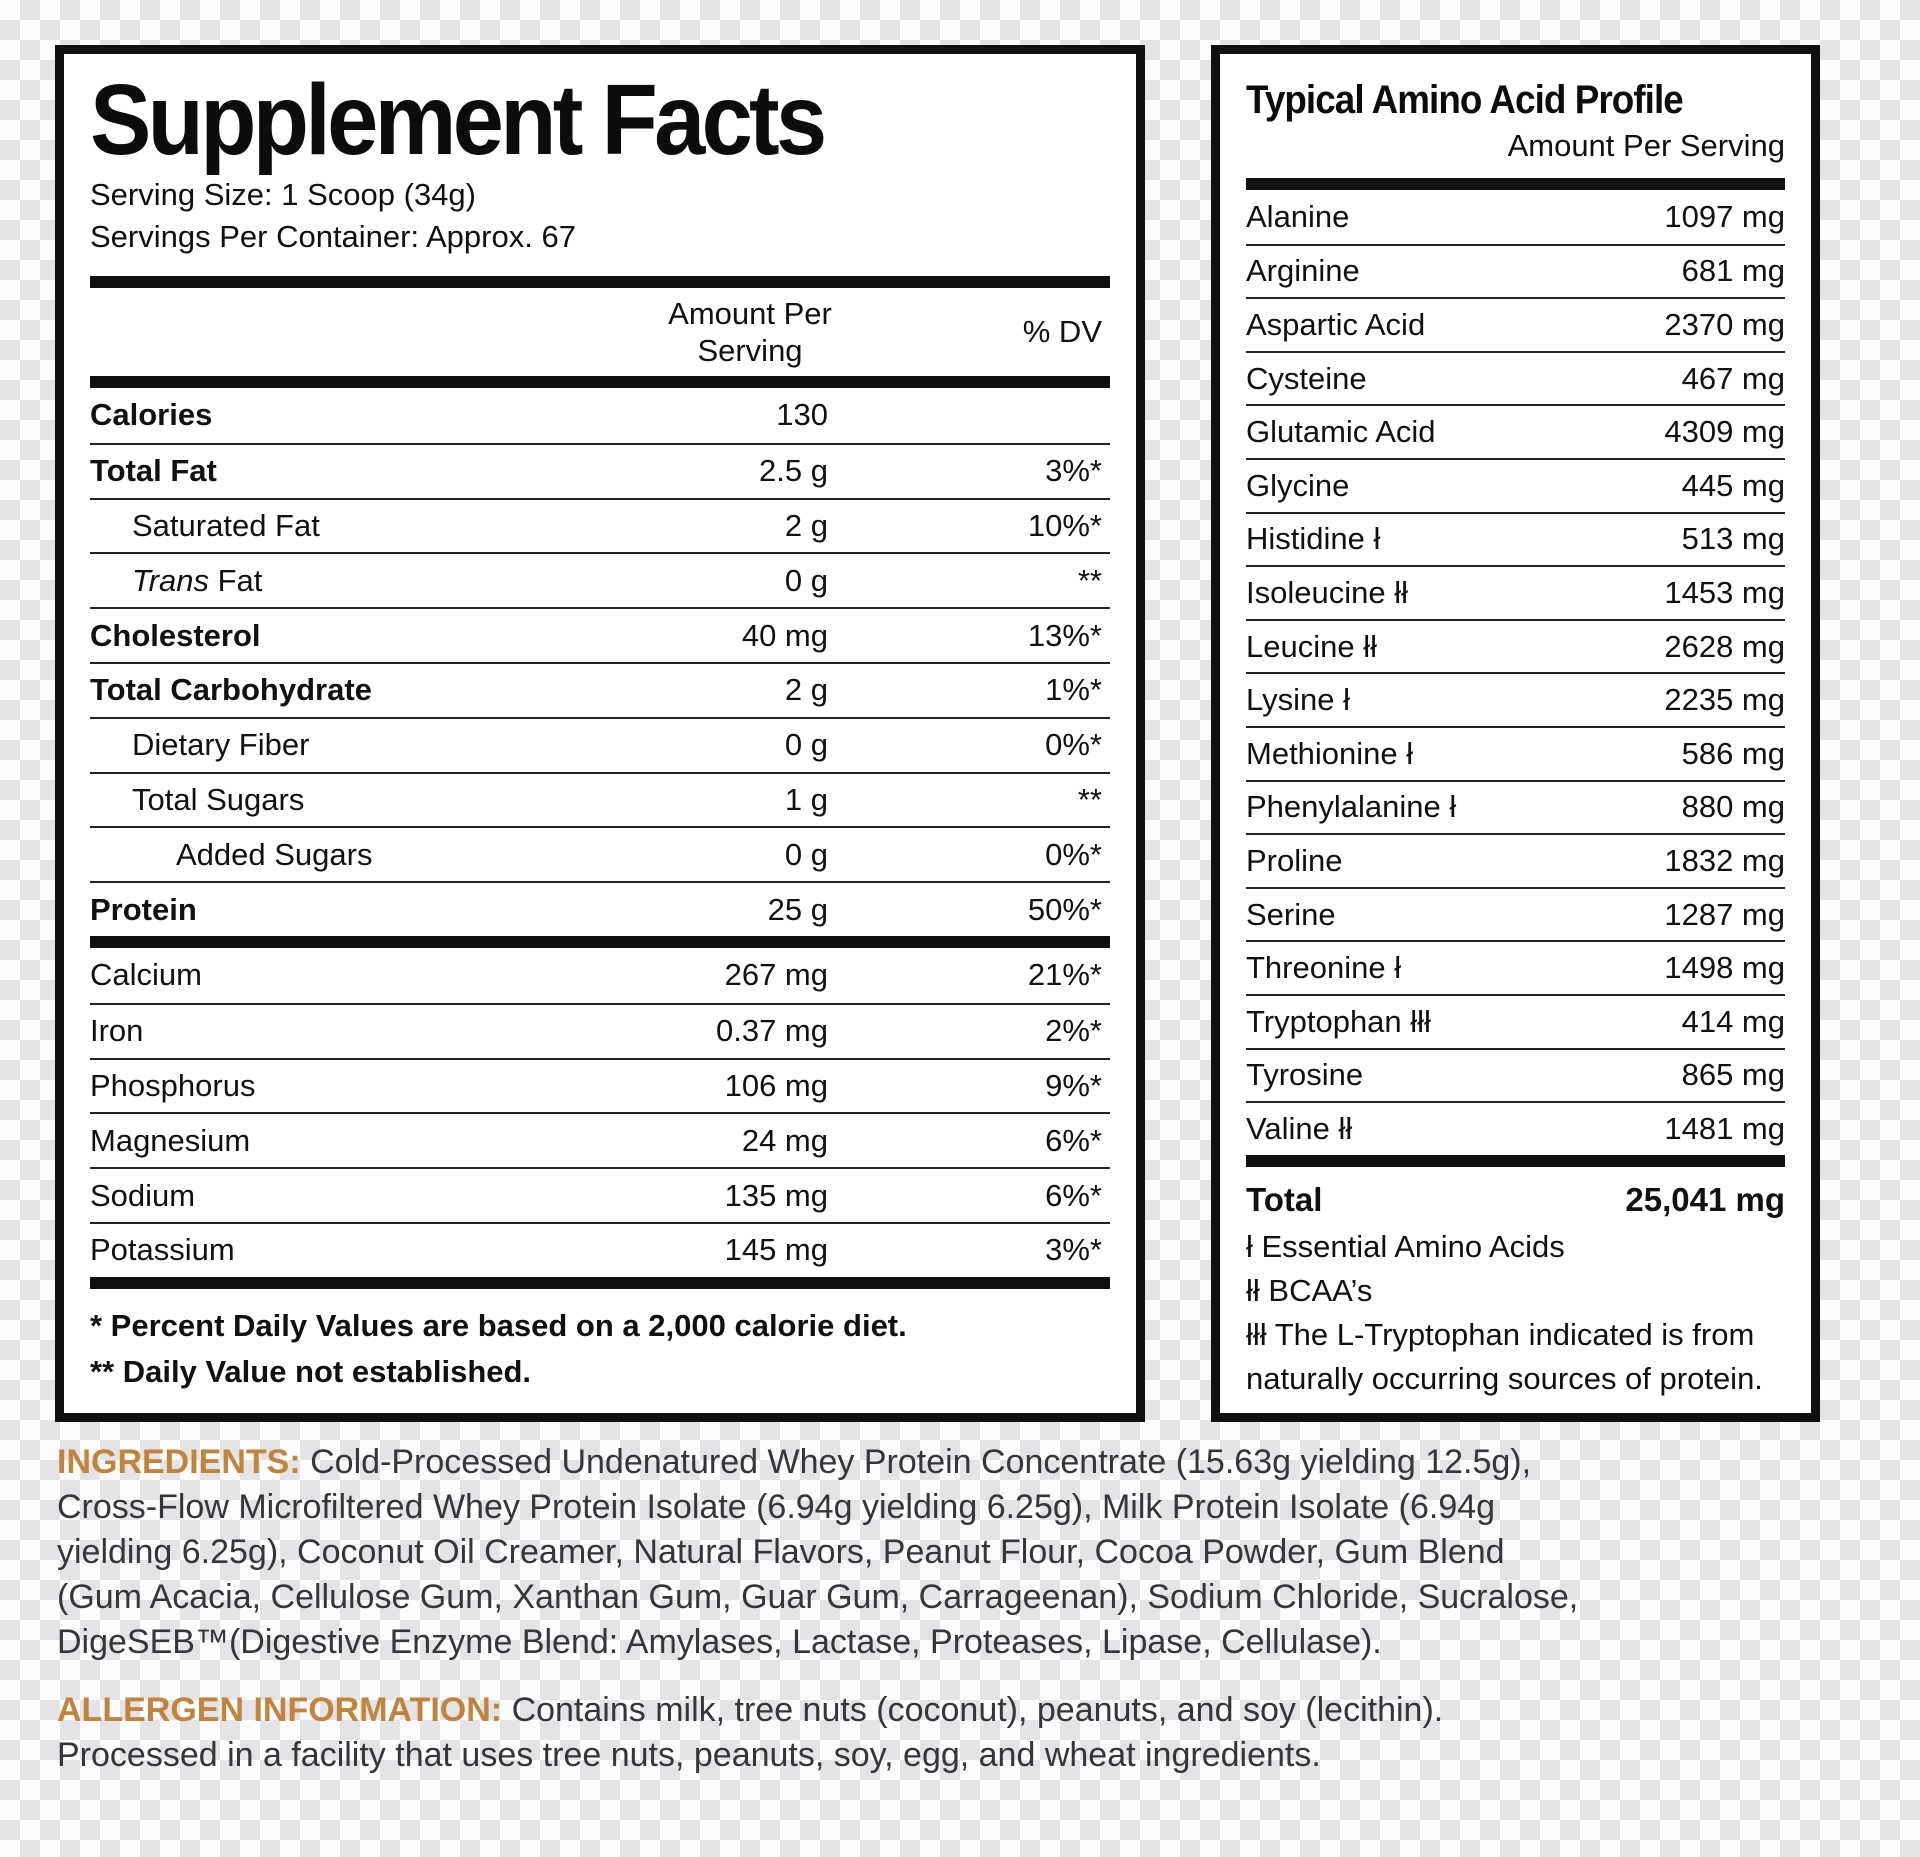 The width and height of the screenshot is (1920, 1857). What do you see at coordinates (184, 1462) in the screenshot?
I see `ingredients-label: INGREDIENTS:` at bounding box center [184, 1462].